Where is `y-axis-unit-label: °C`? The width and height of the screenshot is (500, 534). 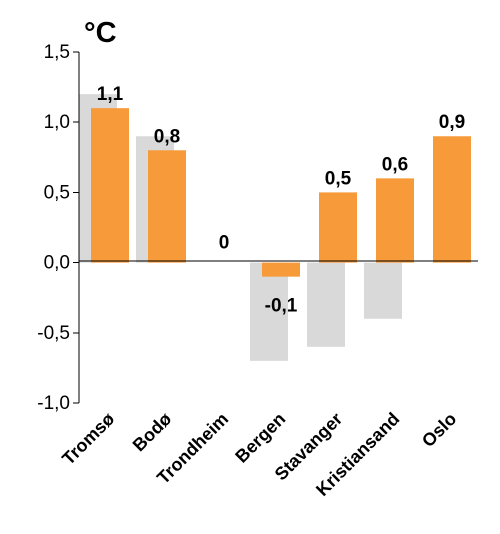 y-axis-unit-label: °C is located at coordinates (100, 33).